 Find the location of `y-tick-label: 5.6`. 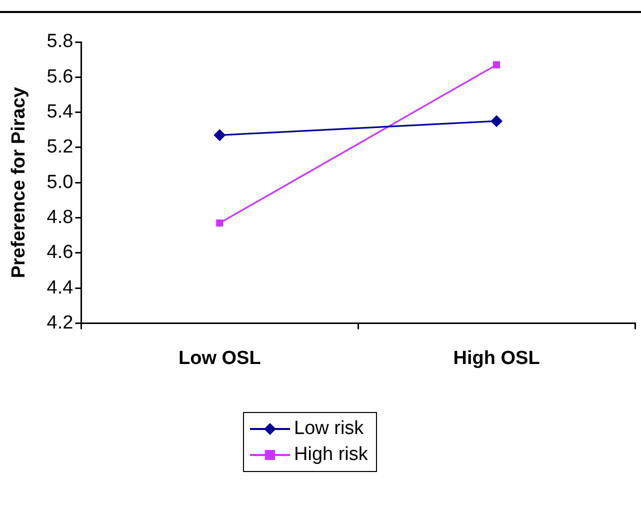

y-tick-label: 5.6 is located at coordinates (60, 77).